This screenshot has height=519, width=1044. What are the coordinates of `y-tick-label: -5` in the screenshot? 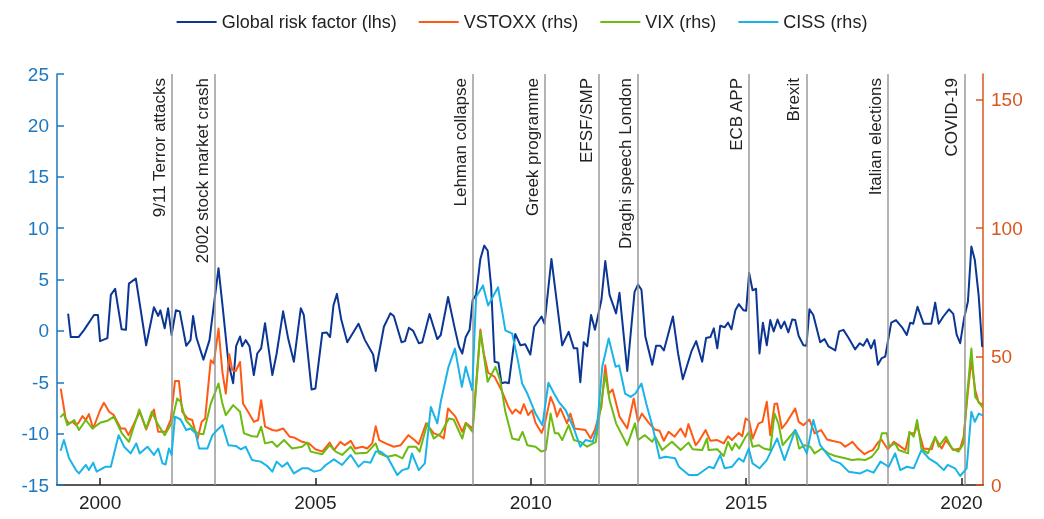 It's located at (40, 382).